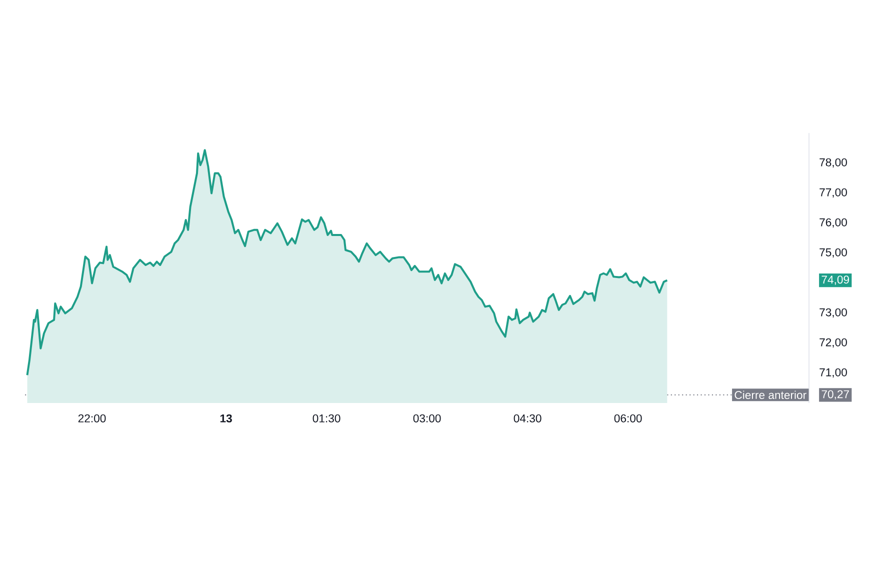 The width and height of the screenshot is (870, 580). What do you see at coordinates (835, 395) in the screenshot?
I see `y-tick-label: 70,27` at bounding box center [835, 395].